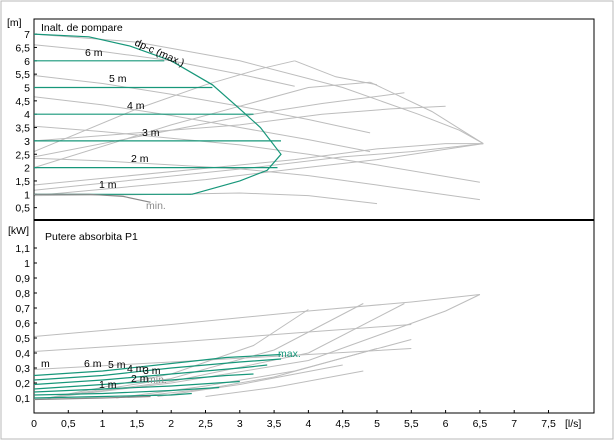 This screenshot has height=440, width=614. What do you see at coordinates (377, 424) in the screenshot?
I see `x-tick-10: 5` at bounding box center [377, 424].